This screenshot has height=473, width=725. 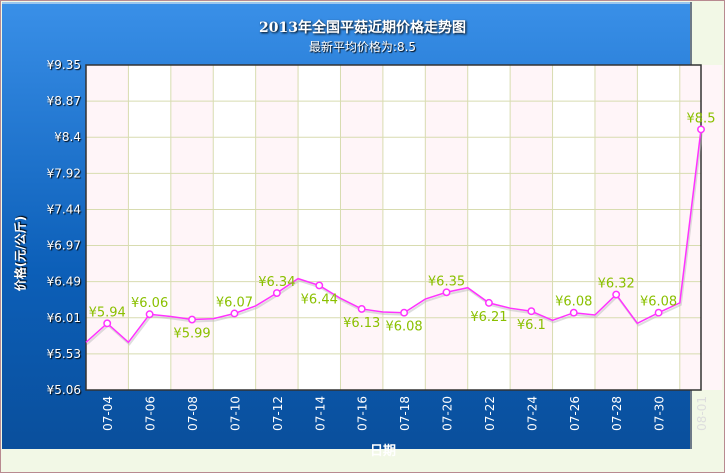 I want to click on x-tick-label: 08-01, so click(x=702, y=413).